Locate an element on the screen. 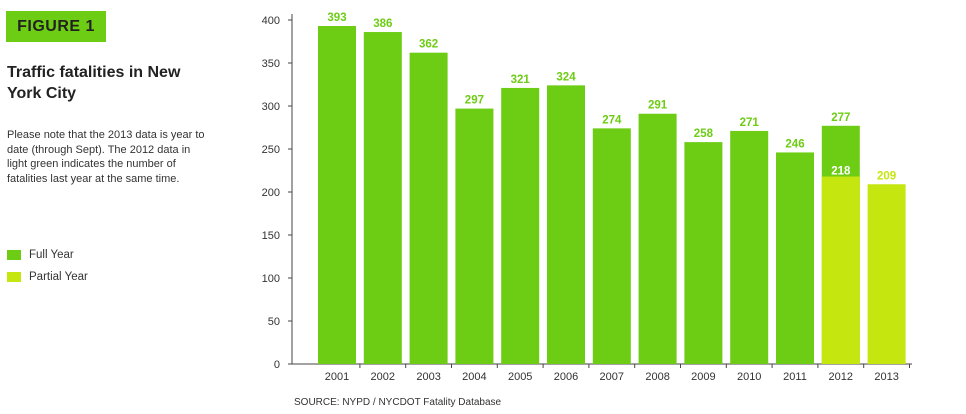  x-tick-label-2009: 2009 is located at coordinates (703, 377).